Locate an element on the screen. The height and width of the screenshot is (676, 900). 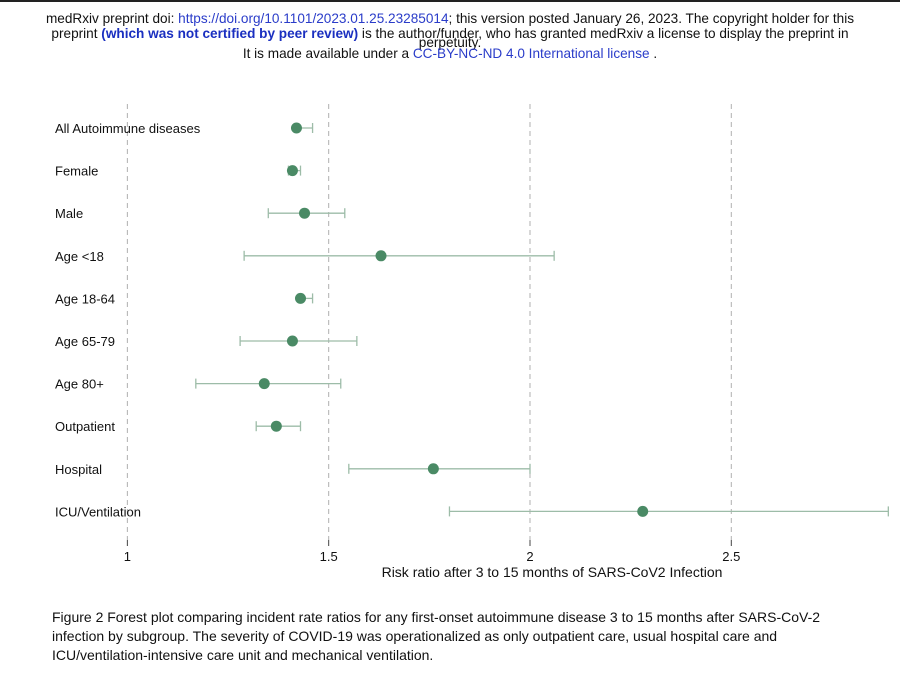
x-tick-label: 1 is located at coordinates (127, 556).